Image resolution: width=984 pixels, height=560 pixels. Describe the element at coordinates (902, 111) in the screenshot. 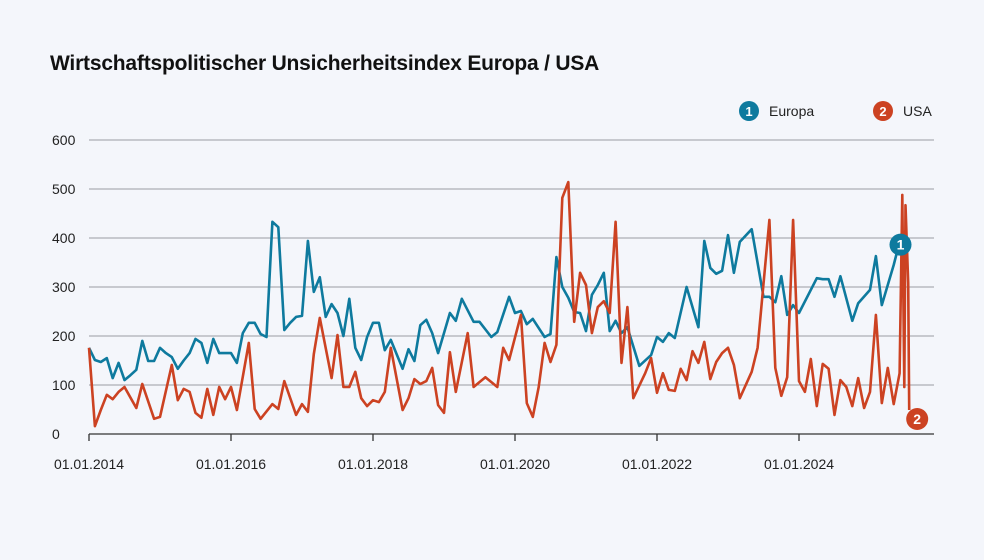

I see `legend-item-usa: 2 USA` at that location.